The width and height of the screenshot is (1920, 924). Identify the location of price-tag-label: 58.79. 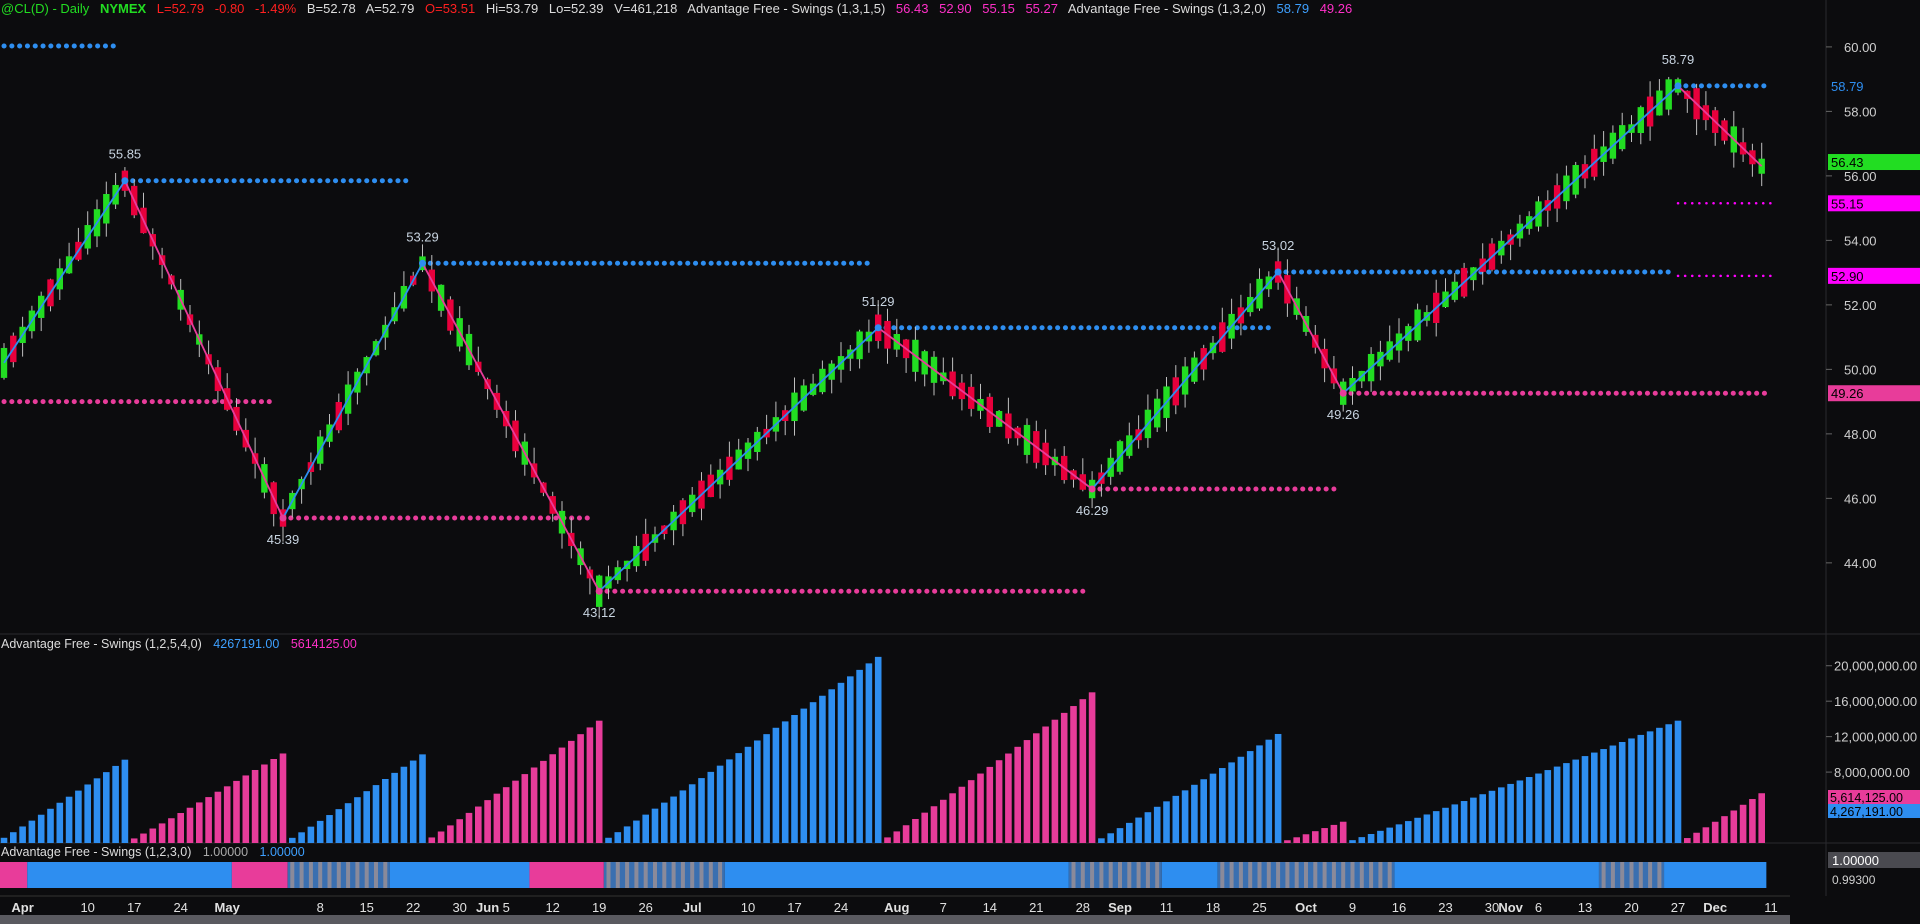
(1847, 86).